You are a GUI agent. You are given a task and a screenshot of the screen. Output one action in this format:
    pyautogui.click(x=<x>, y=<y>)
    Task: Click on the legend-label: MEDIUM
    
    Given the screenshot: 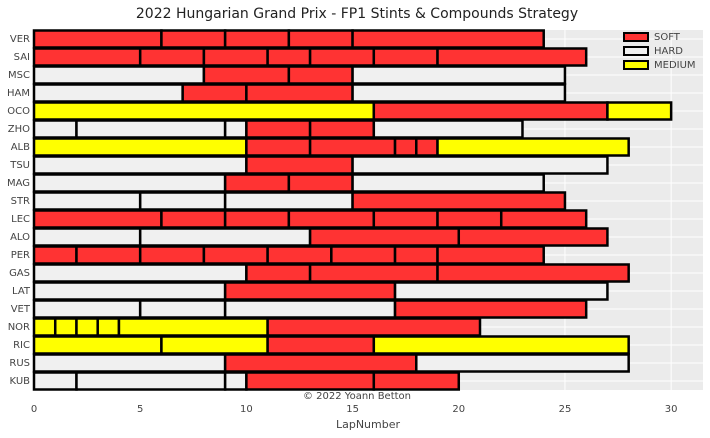 What is the action you would take?
    pyautogui.click(x=675, y=65)
    